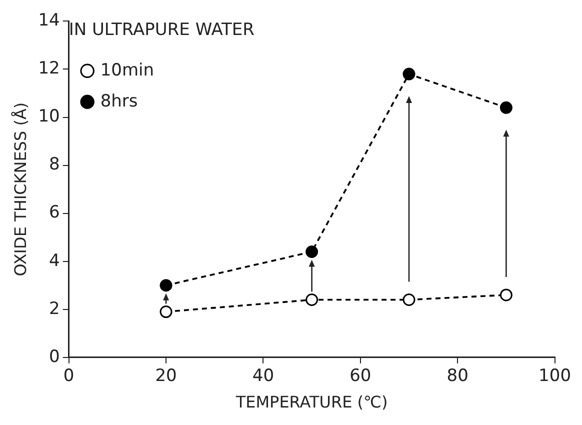 This screenshot has height=425, width=582. I want to click on y-tick-label: 6, so click(54, 212).